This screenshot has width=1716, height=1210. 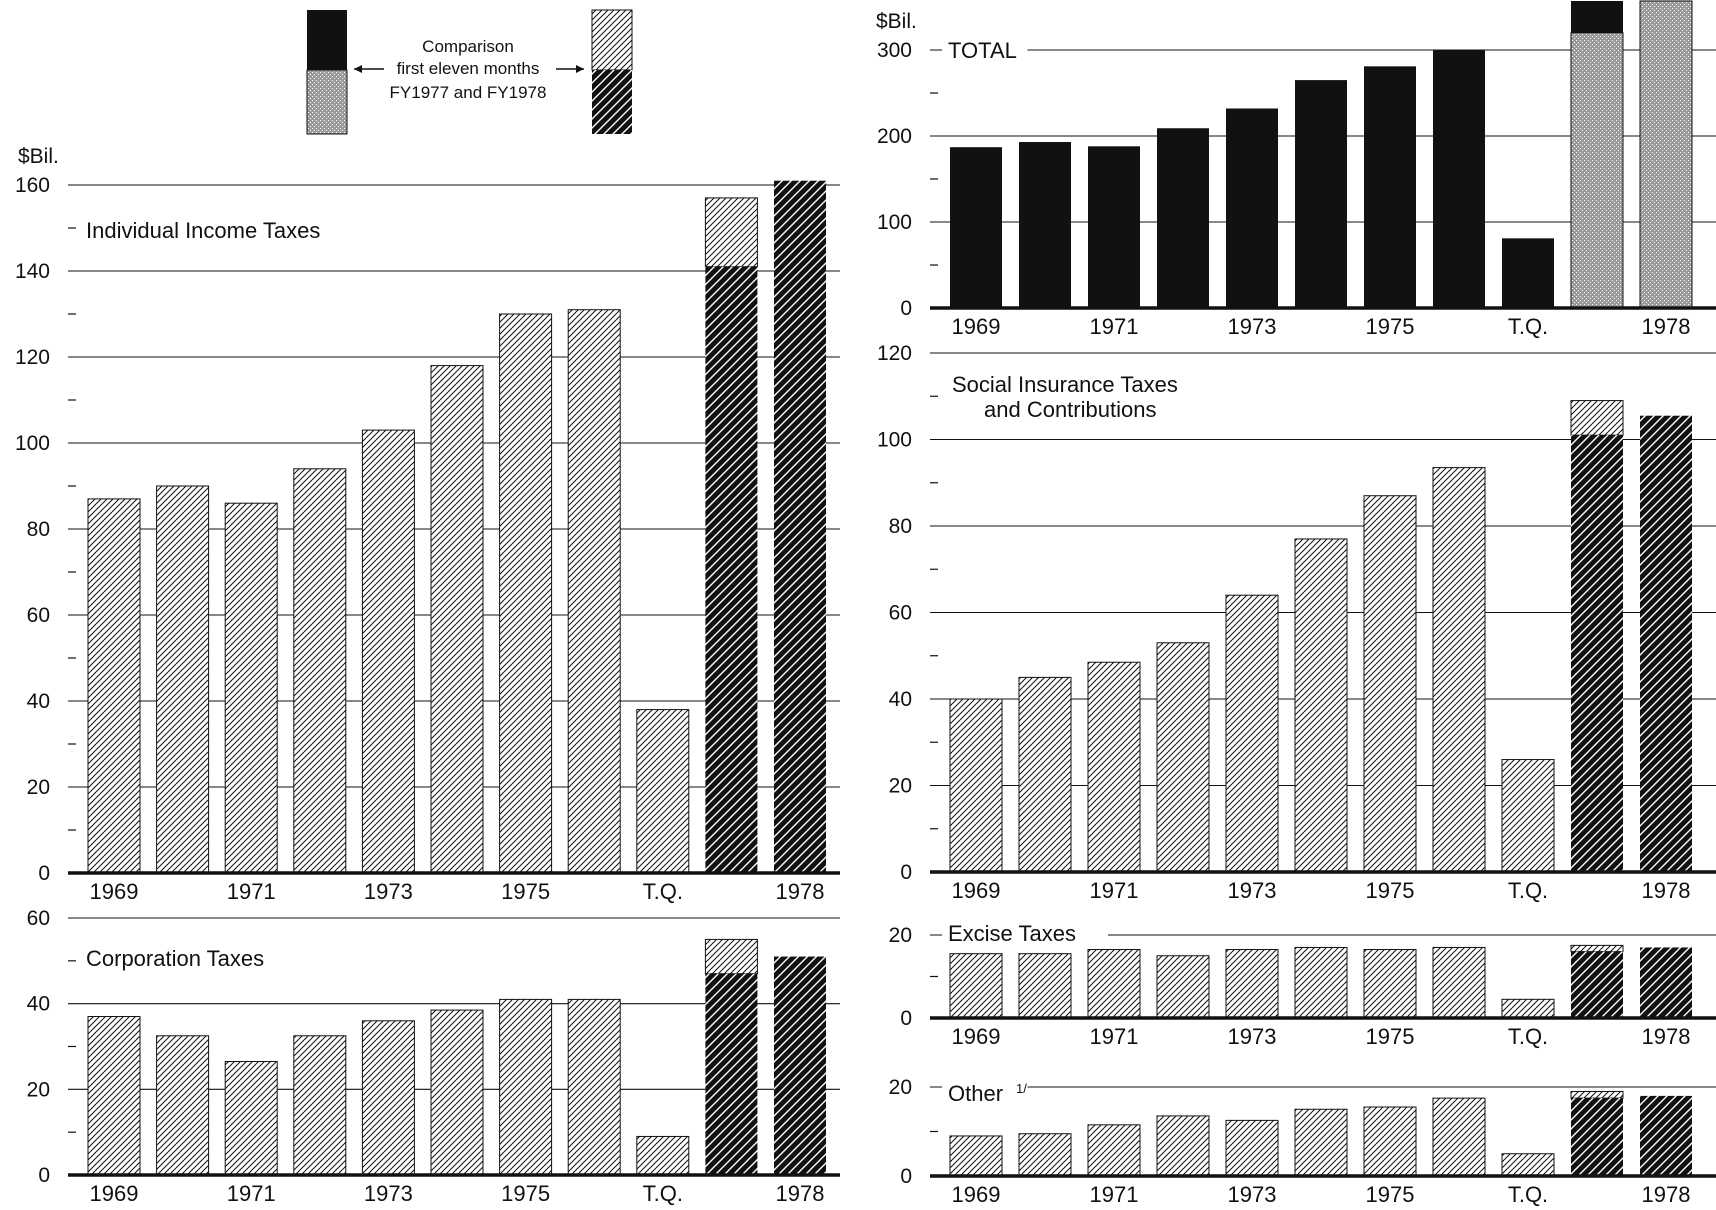 What do you see at coordinates (1070, 409) in the screenshot?
I see `panel-title: and Contributions` at bounding box center [1070, 409].